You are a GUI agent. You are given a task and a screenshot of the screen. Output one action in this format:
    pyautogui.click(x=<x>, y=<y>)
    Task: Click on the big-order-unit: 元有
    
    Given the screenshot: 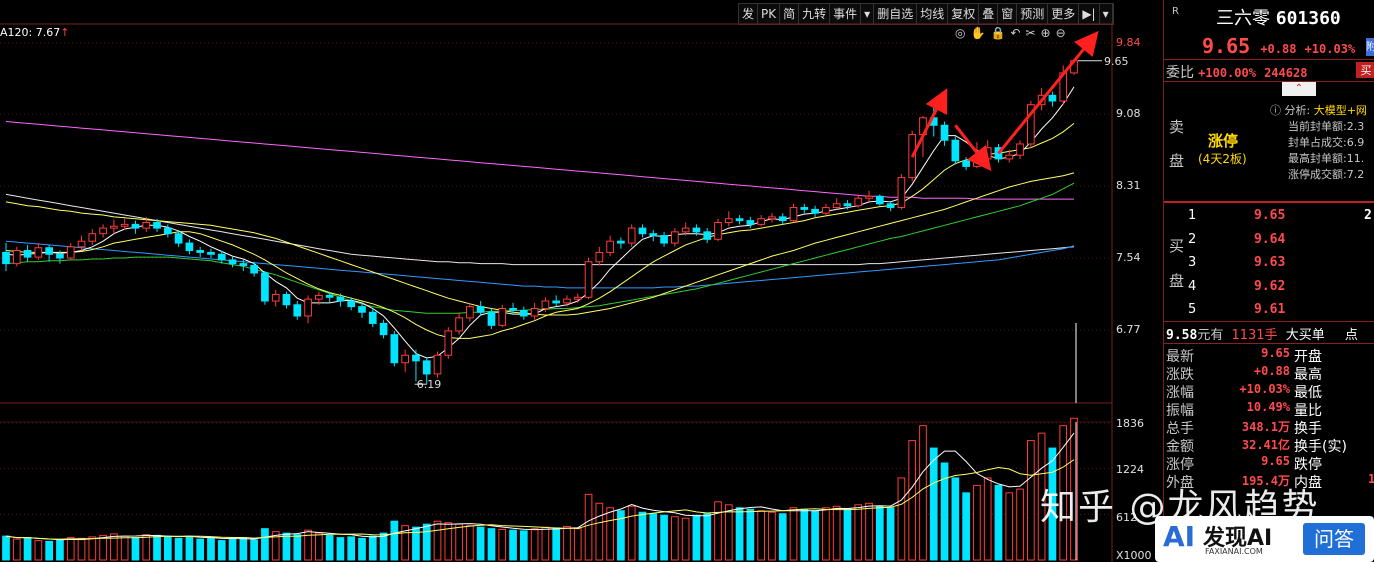 What is the action you would take?
    pyautogui.click(x=1210, y=335)
    